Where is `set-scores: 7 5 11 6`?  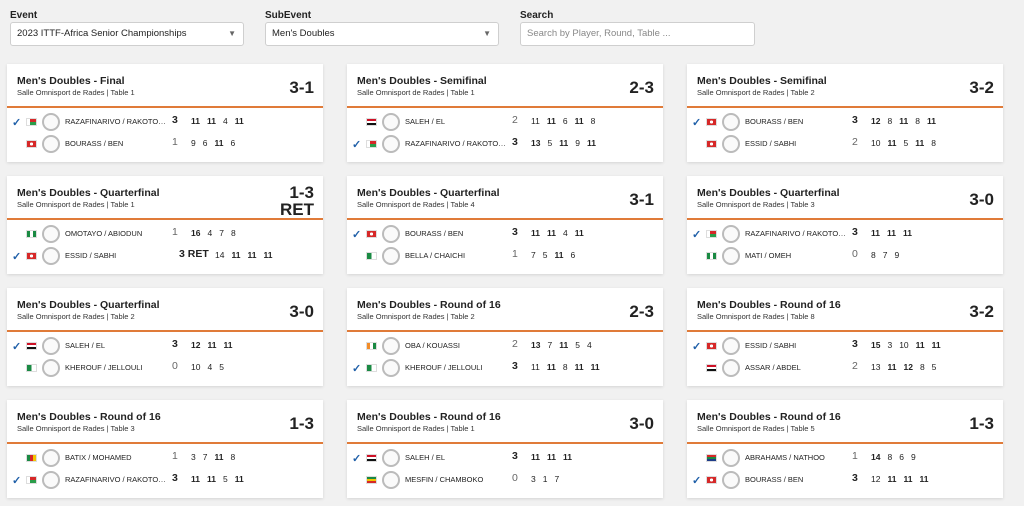 set-scores: 7 5 11 6 is located at coordinates (556, 255).